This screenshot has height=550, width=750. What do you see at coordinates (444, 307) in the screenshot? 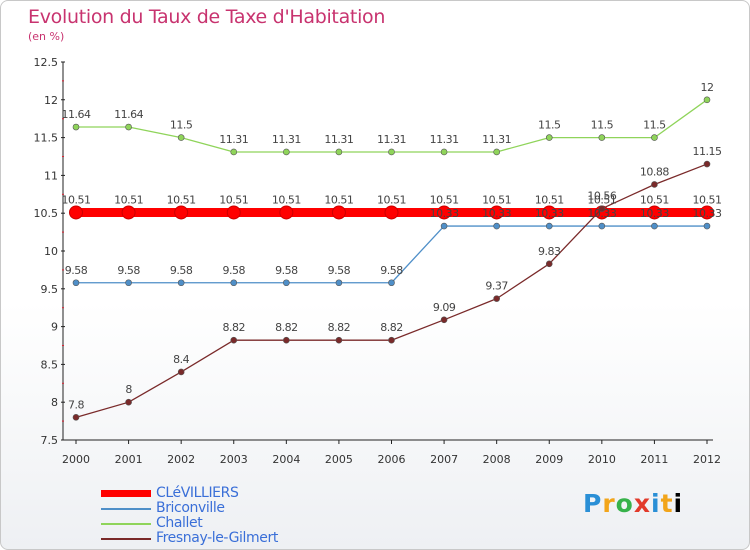
I see `data-label-3: 9.09` at bounding box center [444, 307].